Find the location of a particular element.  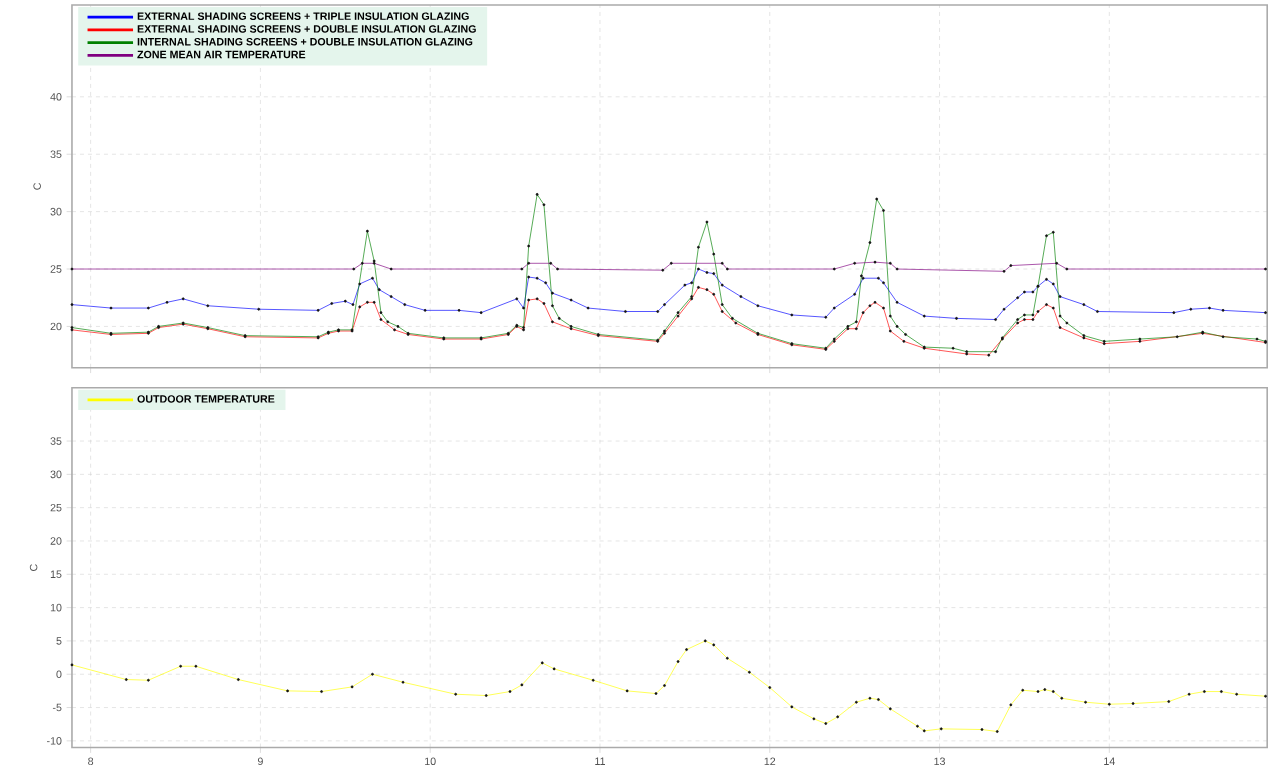

line-series is located at coordinates (668, 686).